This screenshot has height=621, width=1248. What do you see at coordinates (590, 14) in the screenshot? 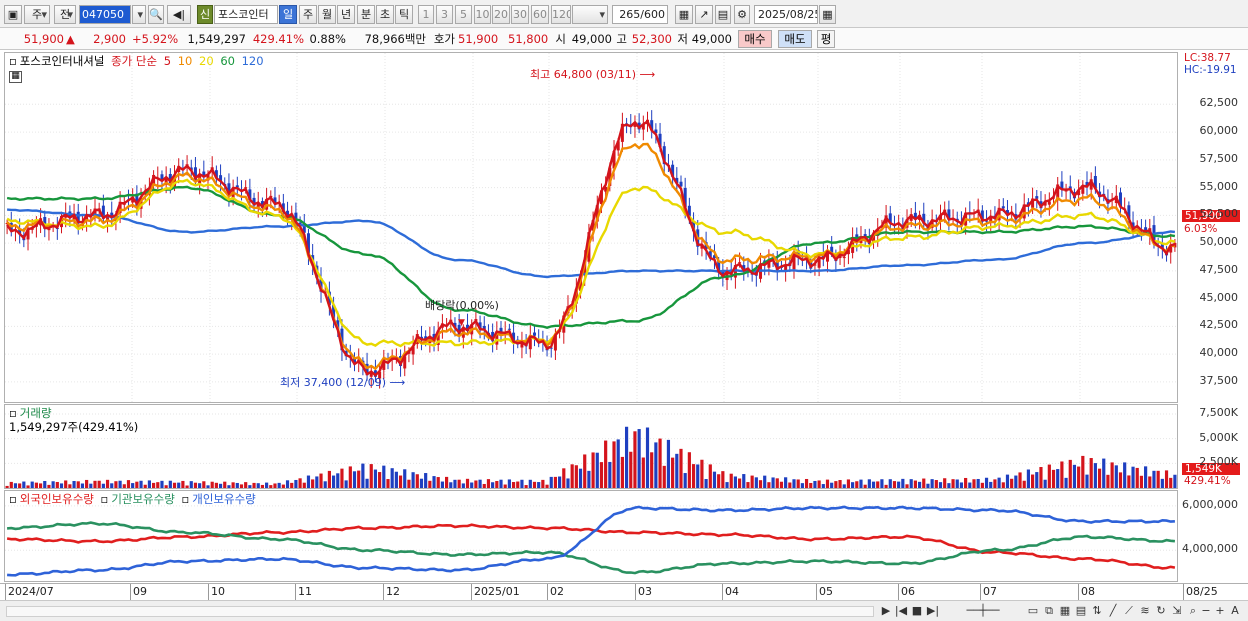
I see `interval-custom-select` at bounding box center [590, 14].